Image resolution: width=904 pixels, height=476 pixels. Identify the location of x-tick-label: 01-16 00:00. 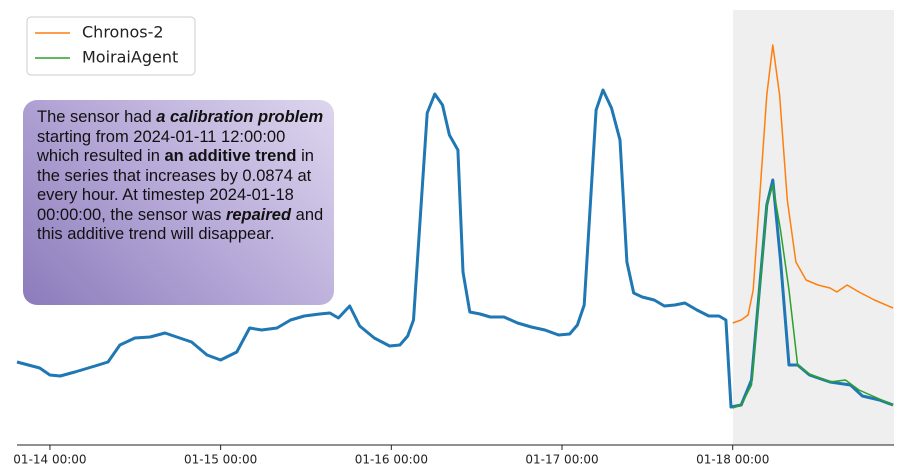
(391, 460).